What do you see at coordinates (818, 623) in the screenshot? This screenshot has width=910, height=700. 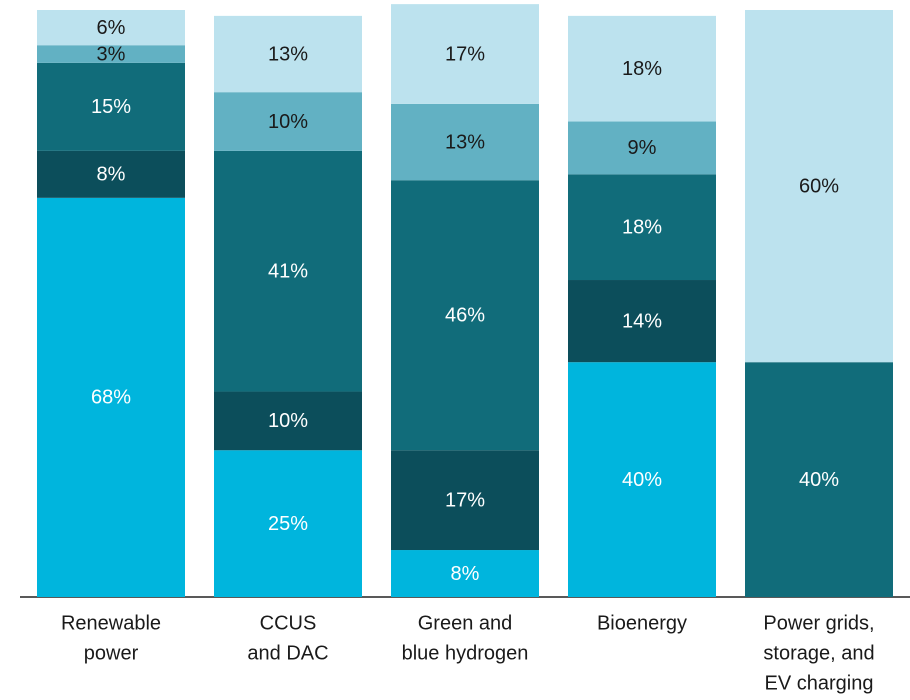 I see `x-tick-label: Power grids,` at bounding box center [818, 623].